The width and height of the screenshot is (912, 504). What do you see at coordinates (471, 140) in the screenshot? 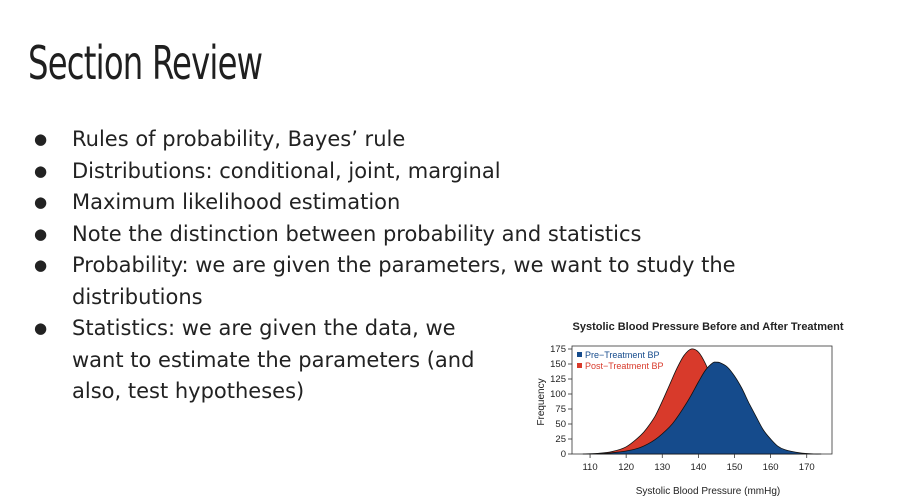
I see `bullet-item: Rules of probability, Bayes’ rule` at bounding box center [471, 140].